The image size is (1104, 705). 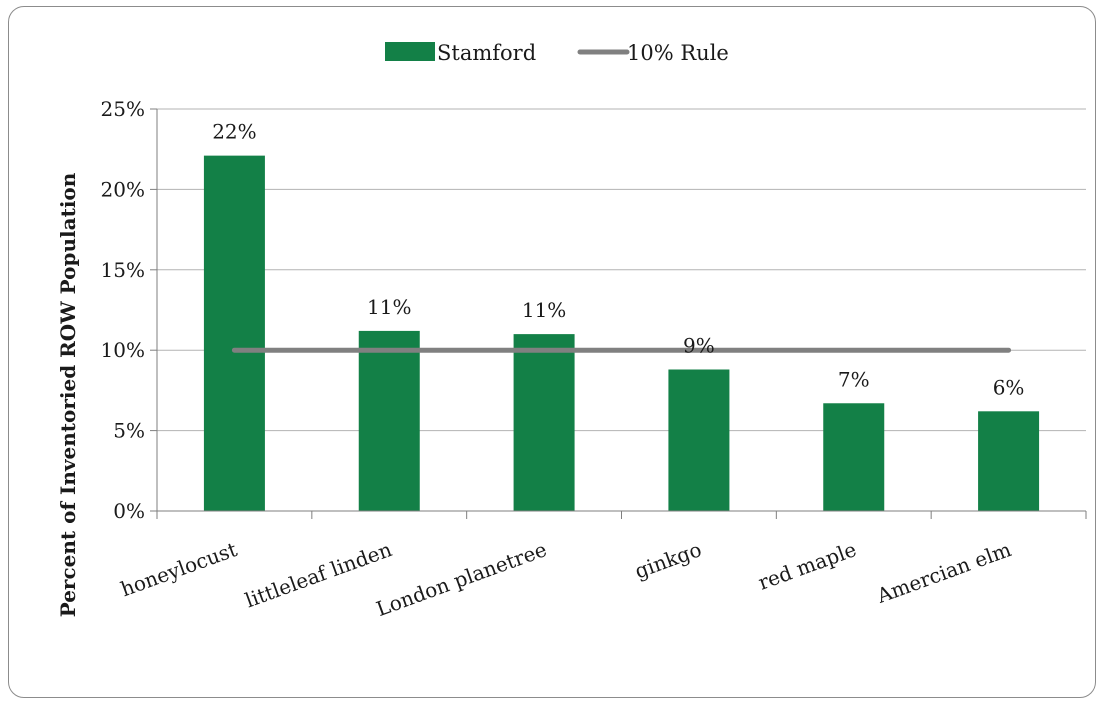 What do you see at coordinates (486, 53) in the screenshot?
I see `legend-label-stamford: Stamford` at bounding box center [486, 53].